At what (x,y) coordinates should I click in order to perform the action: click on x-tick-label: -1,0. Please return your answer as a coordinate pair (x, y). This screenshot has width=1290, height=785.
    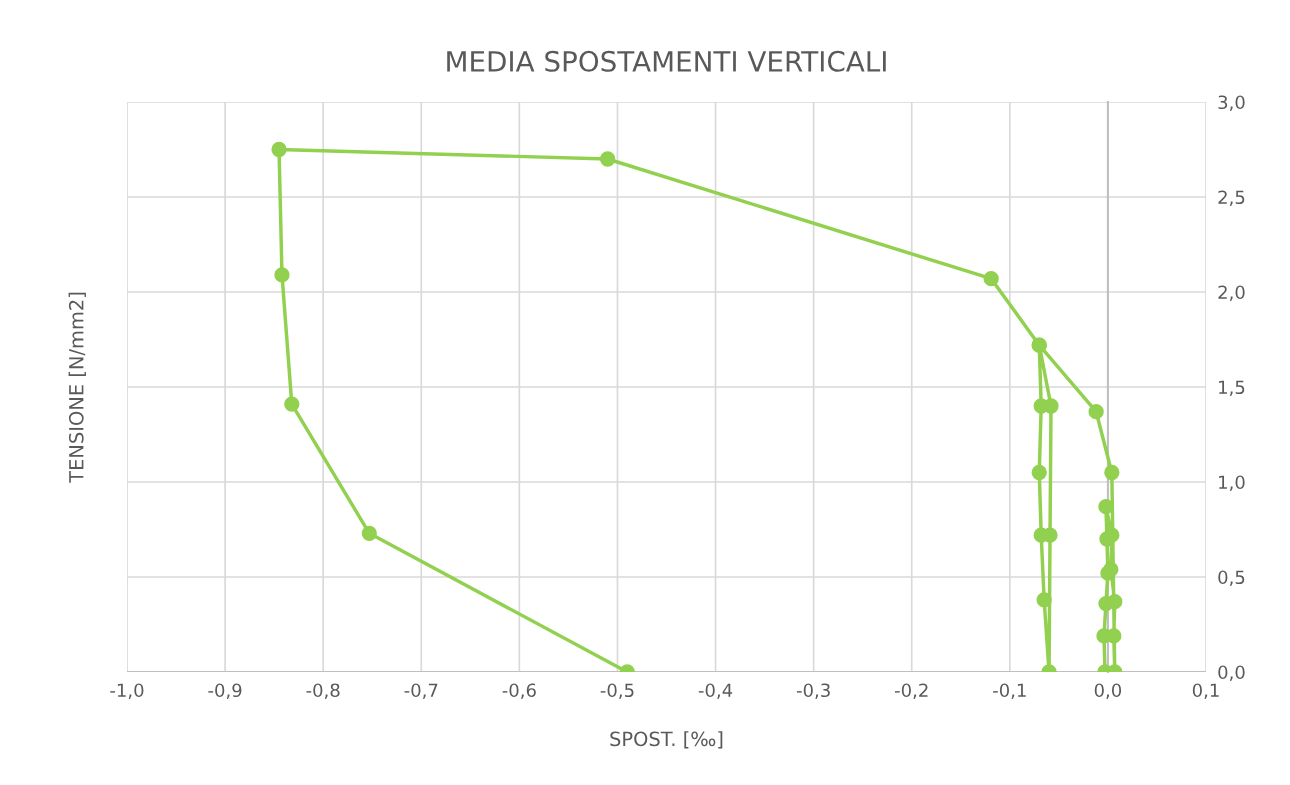
    Looking at the image, I should click on (127, 691).